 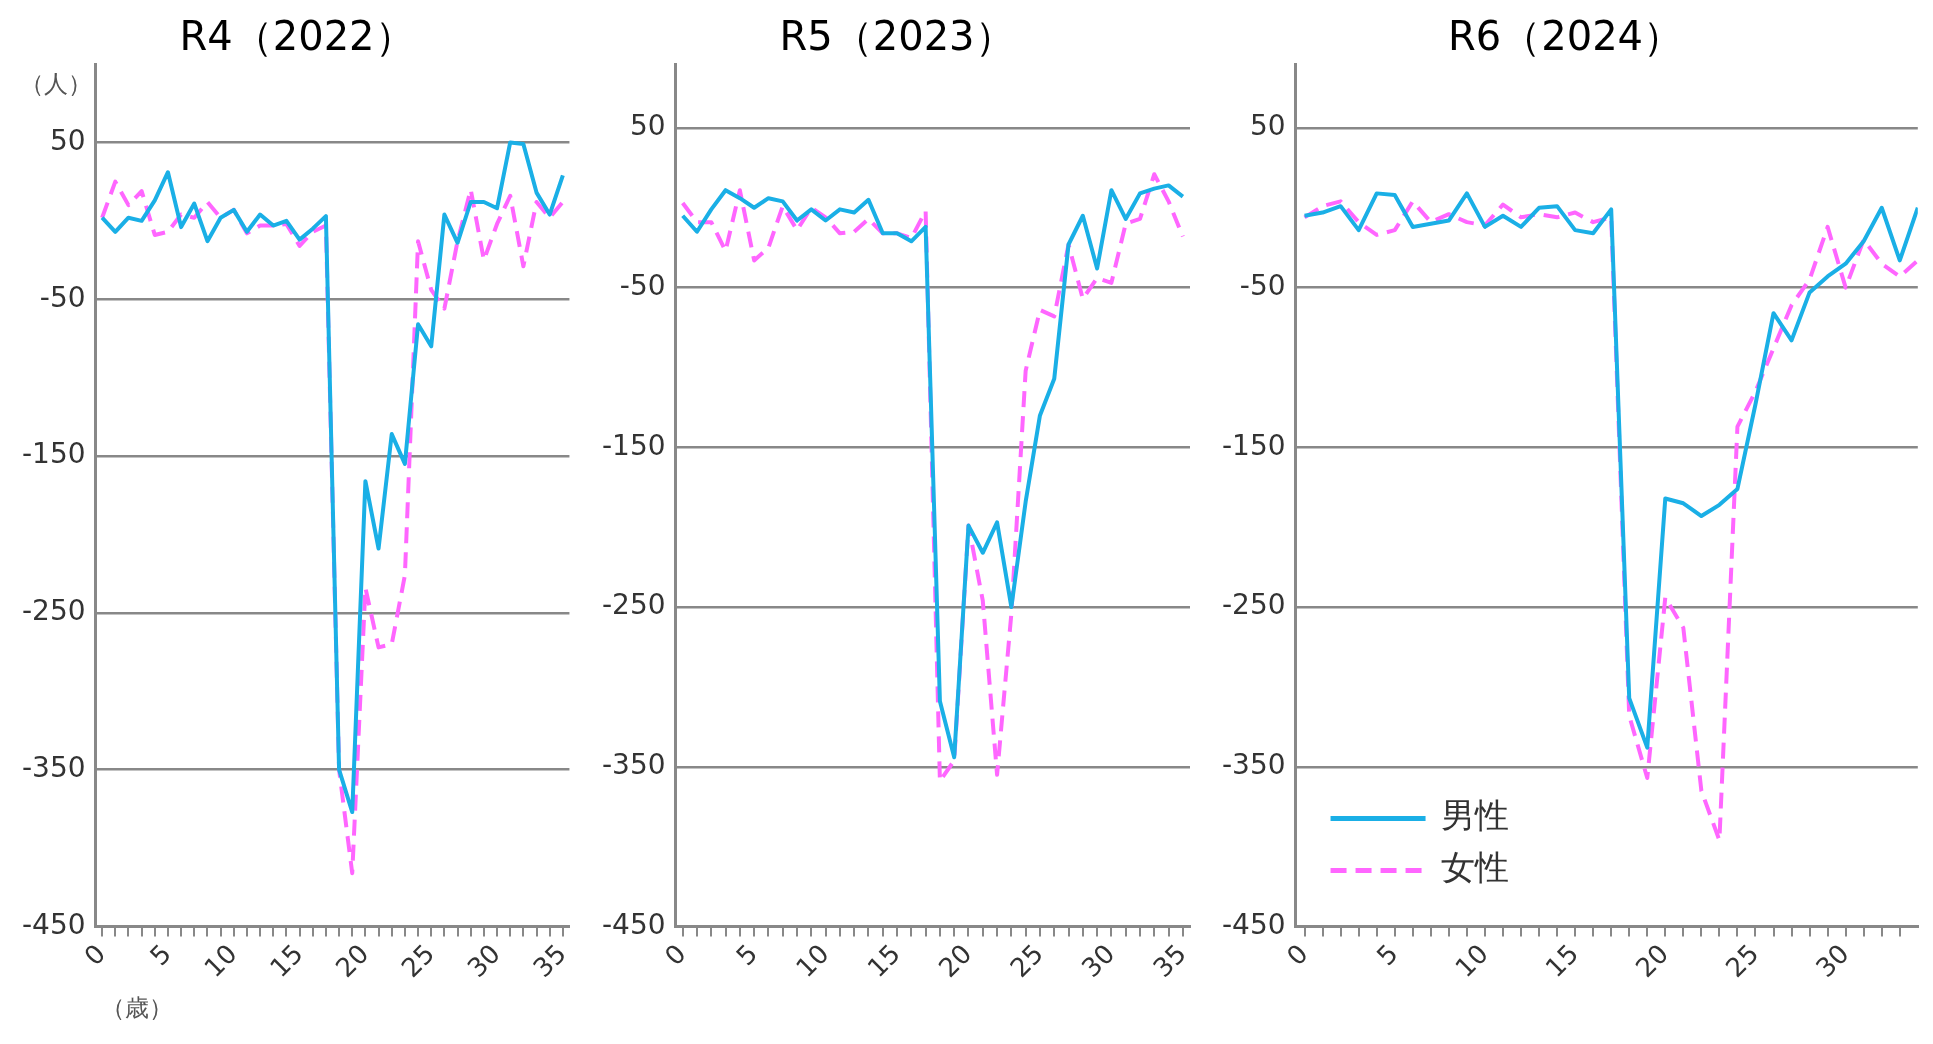 What do you see at coordinates (1474, 815) in the screenshot?
I see `legend-label: 男性` at bounding box center [1474, 815].